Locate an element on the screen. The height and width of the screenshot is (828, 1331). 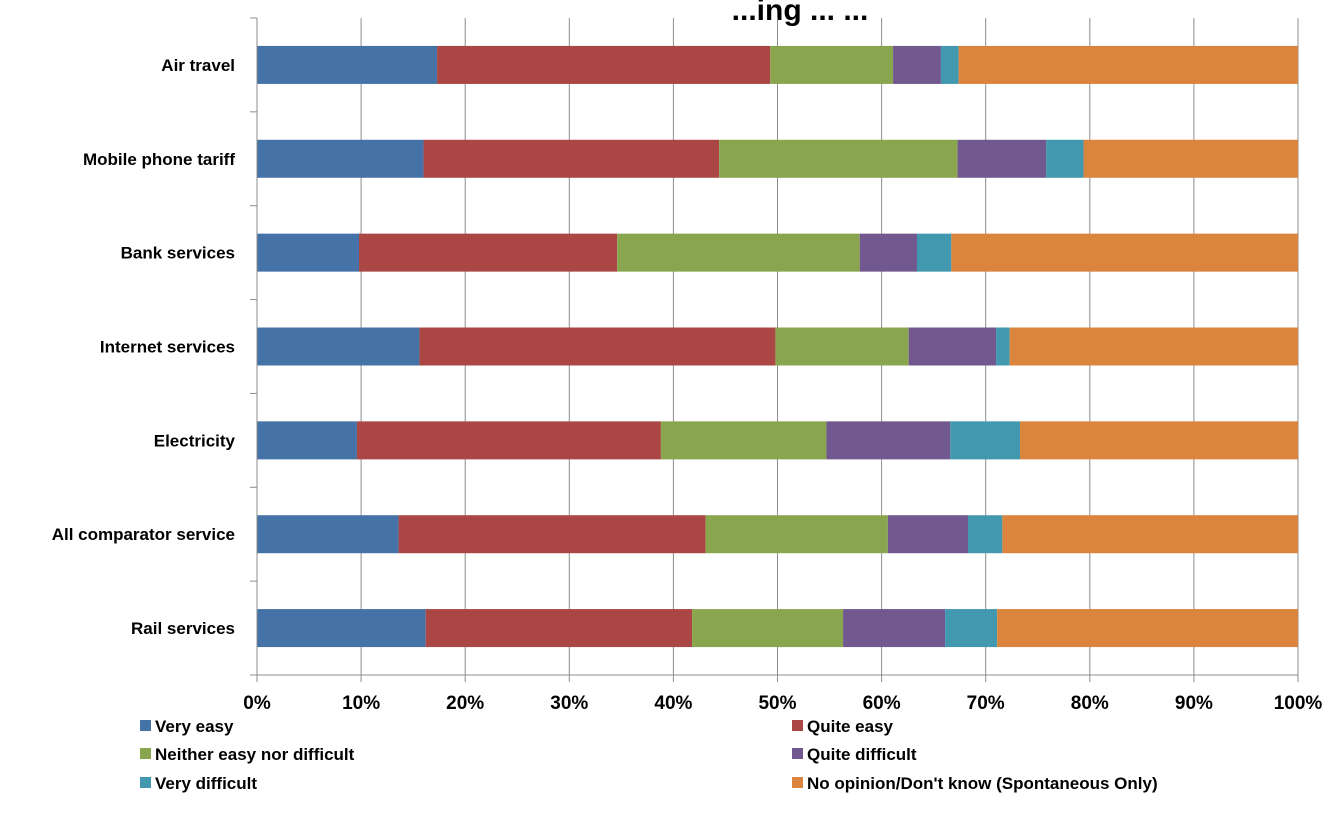
legend-label-quite-difficult: Quite difficult is located at coordinates (862, 754).